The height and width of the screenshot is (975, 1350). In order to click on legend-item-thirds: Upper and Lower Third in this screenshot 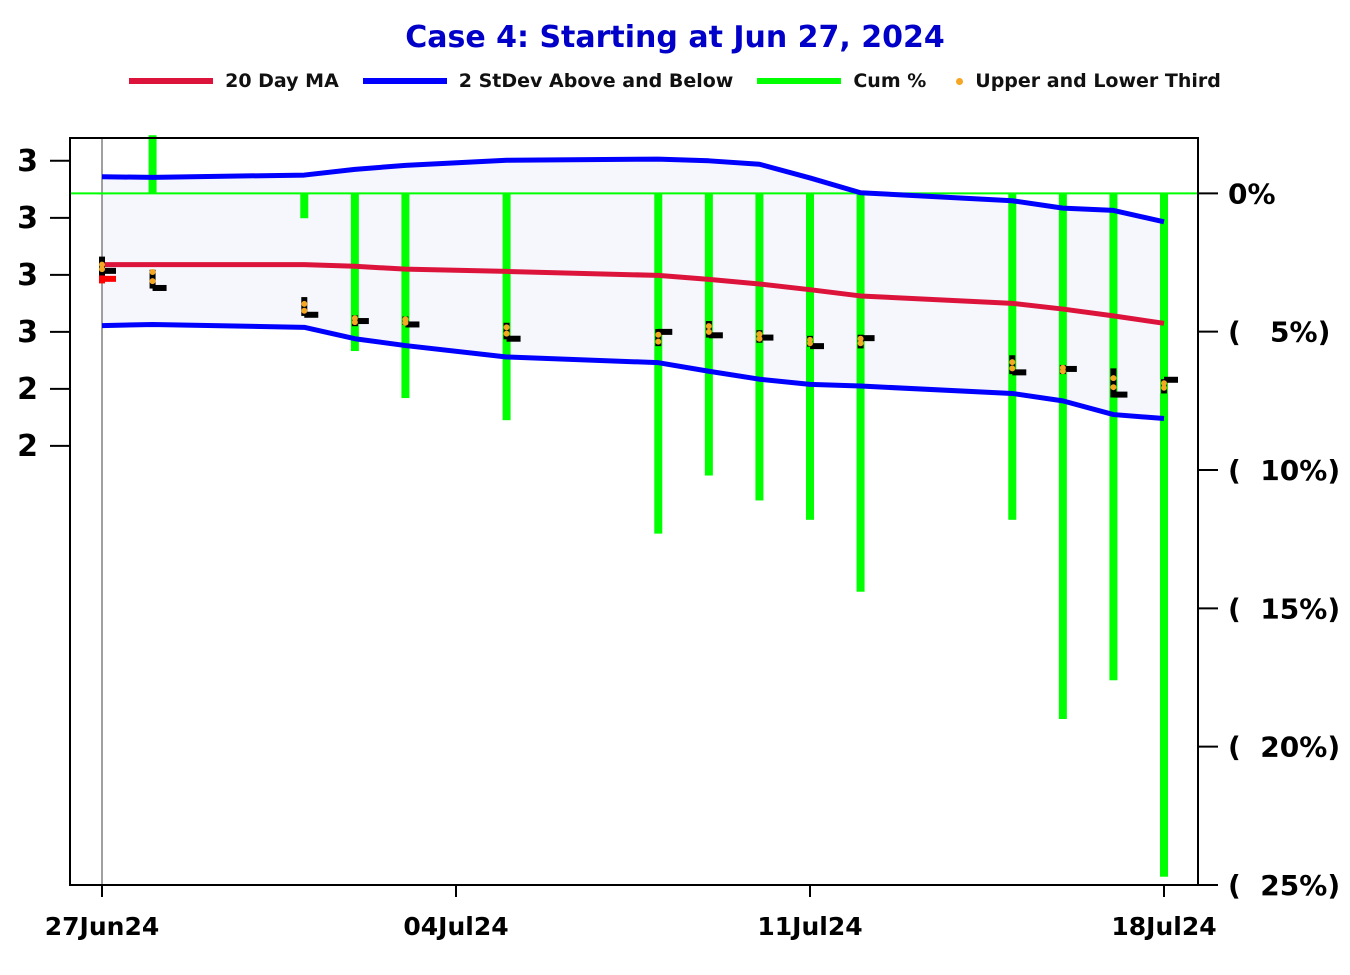, I will do `click(1085, 81)`.